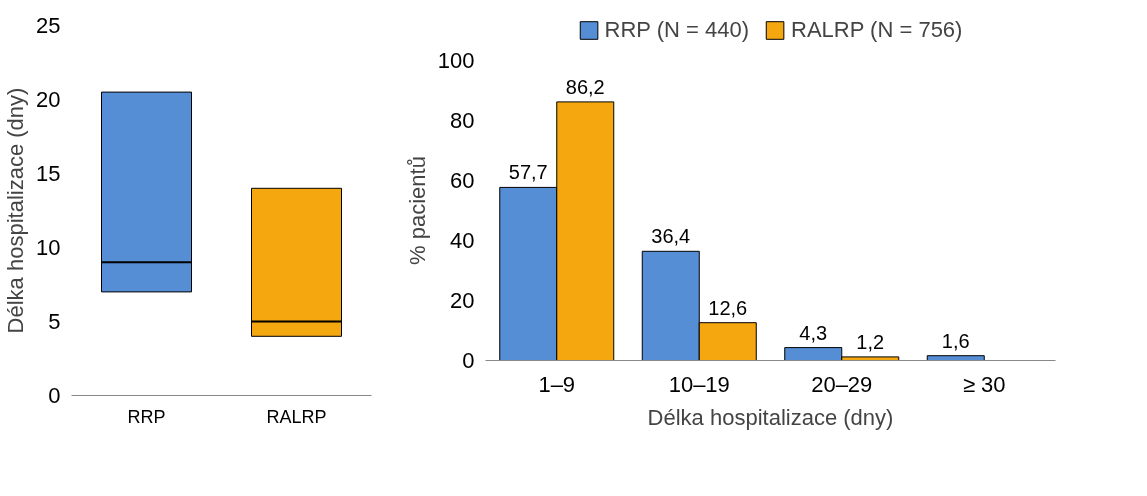  I want to click on y-tick-label: 5, so click(54, 321).